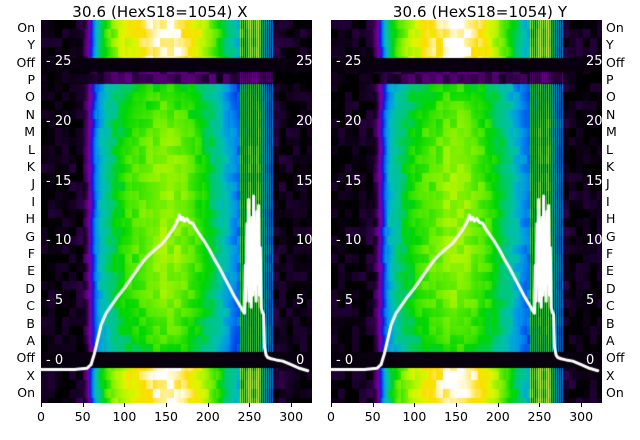  I want to click on x-axis-left: 0 50 100 150 200 250 300, so click(174, 420).